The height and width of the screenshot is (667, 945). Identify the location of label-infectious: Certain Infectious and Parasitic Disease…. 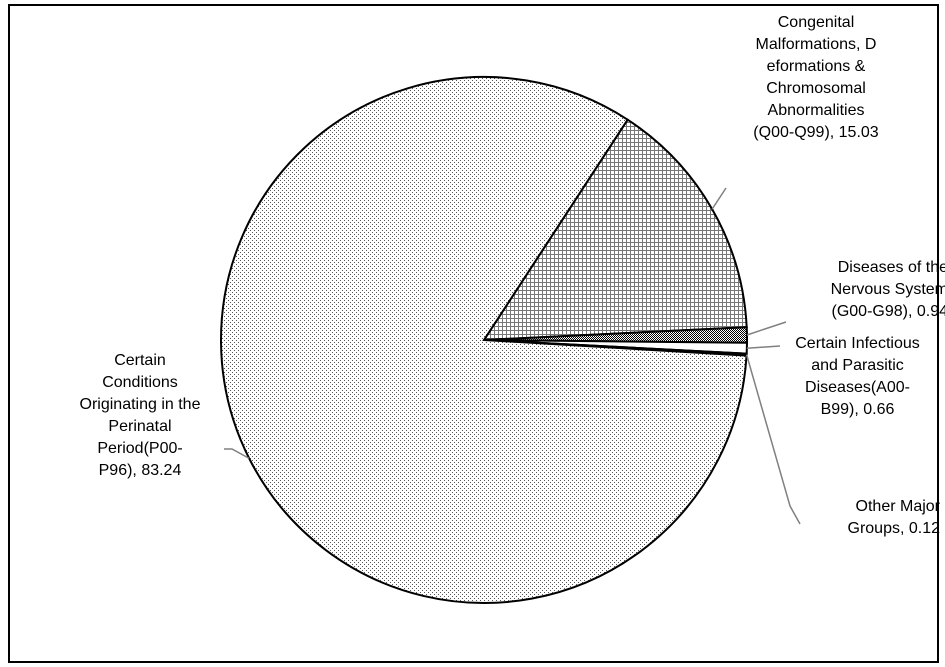
(857, 376).